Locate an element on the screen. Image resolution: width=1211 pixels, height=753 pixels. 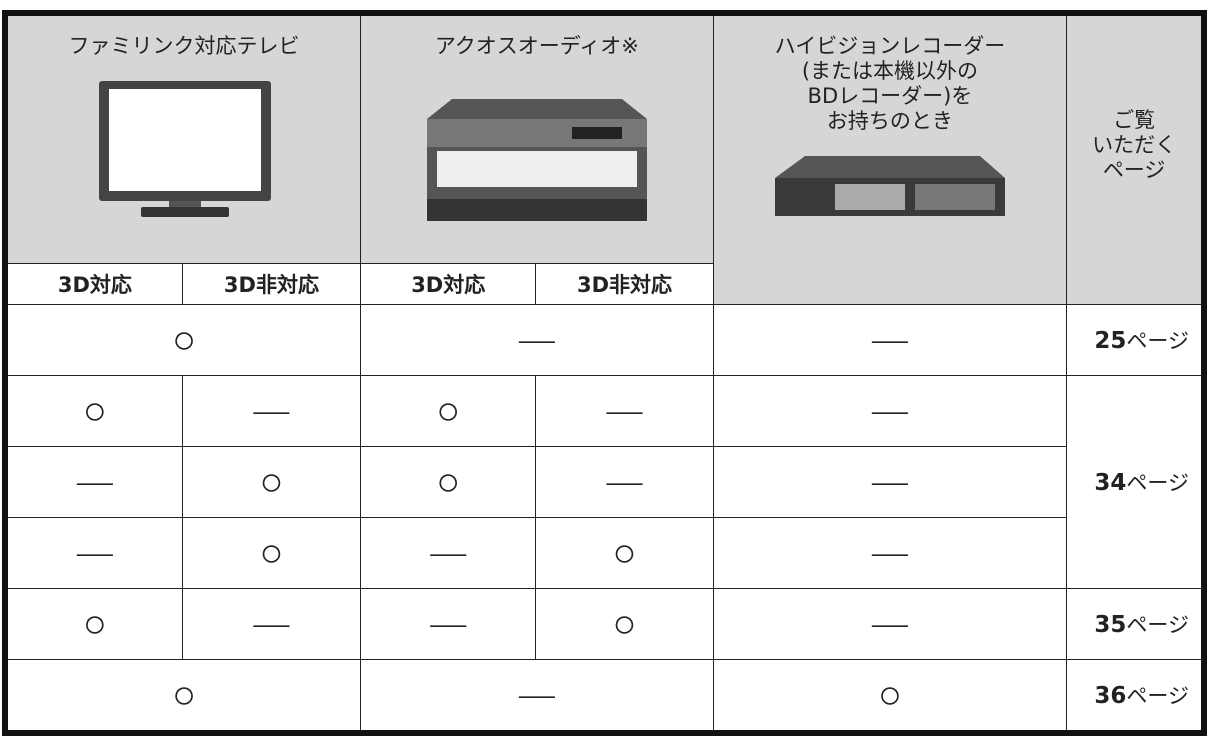
header-line: ハイビジョンレコーダー is located at coordinates (890, 46).